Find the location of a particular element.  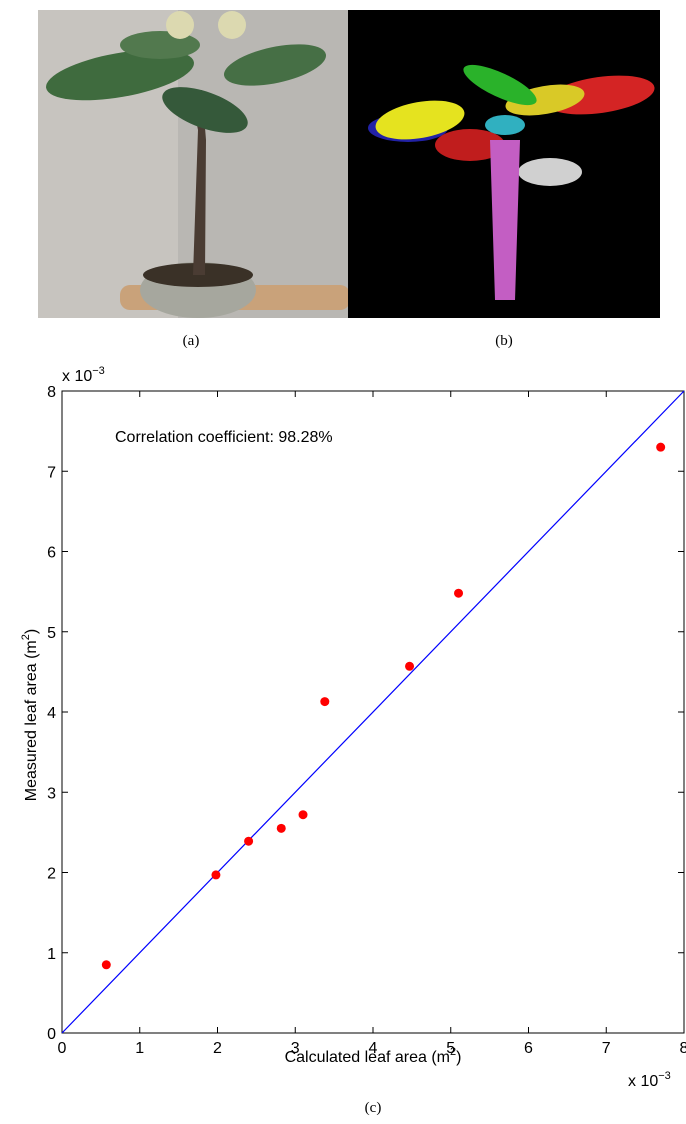

label-text: Calculated leaf area (m is located at coordinates (367, 1057).